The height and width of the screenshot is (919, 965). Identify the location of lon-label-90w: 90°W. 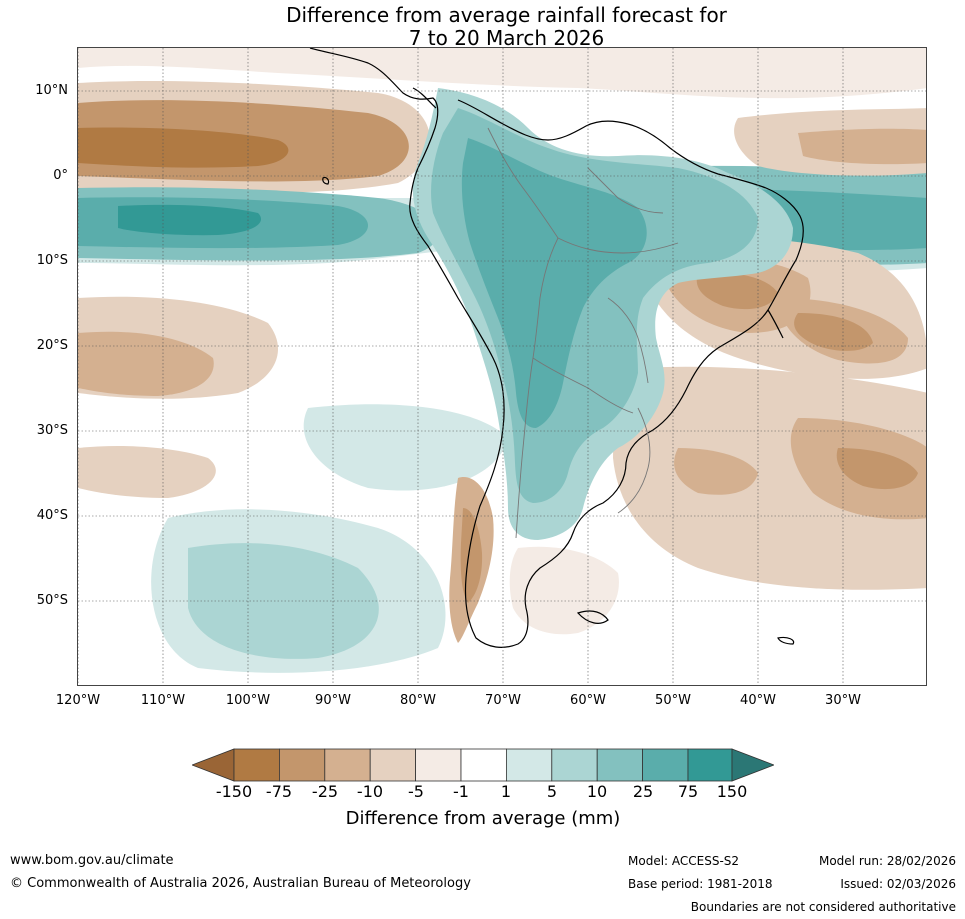
(333, 700).